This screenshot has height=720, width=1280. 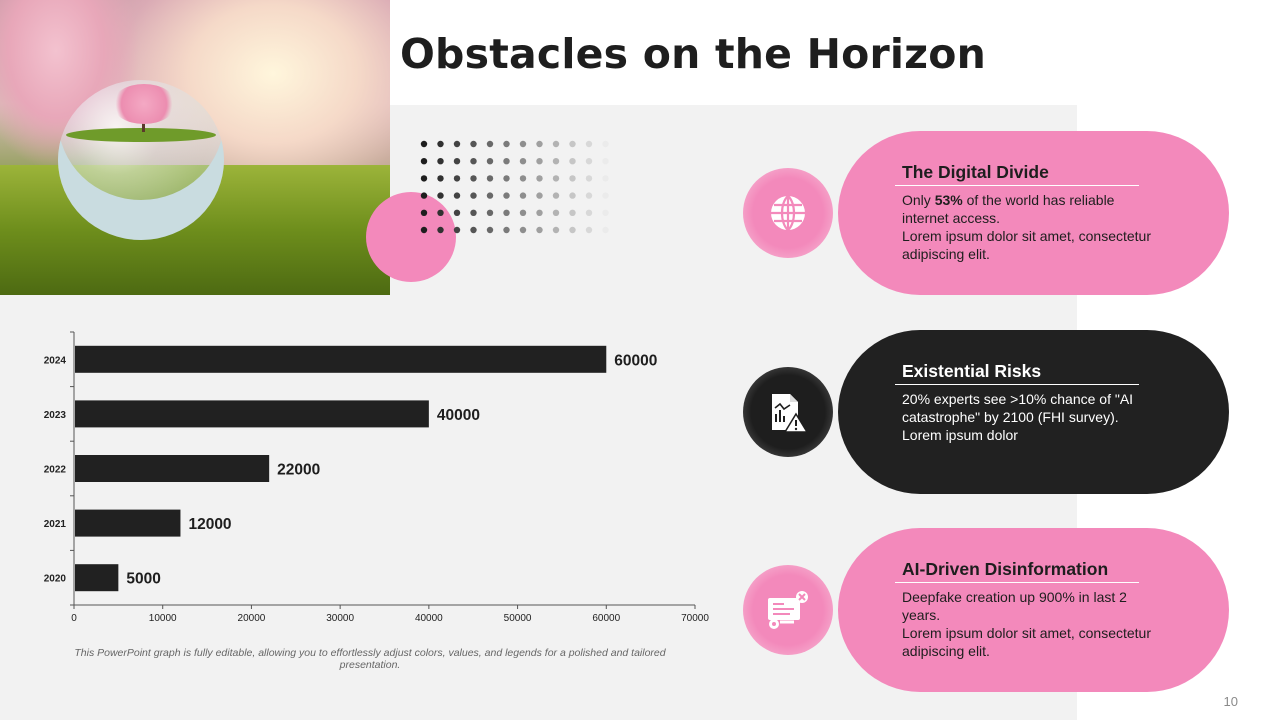 What do you see at coordinates (163, 618) in the screenshot?
I see `x-tick-label: 10000` at bounding box center [163, 618].